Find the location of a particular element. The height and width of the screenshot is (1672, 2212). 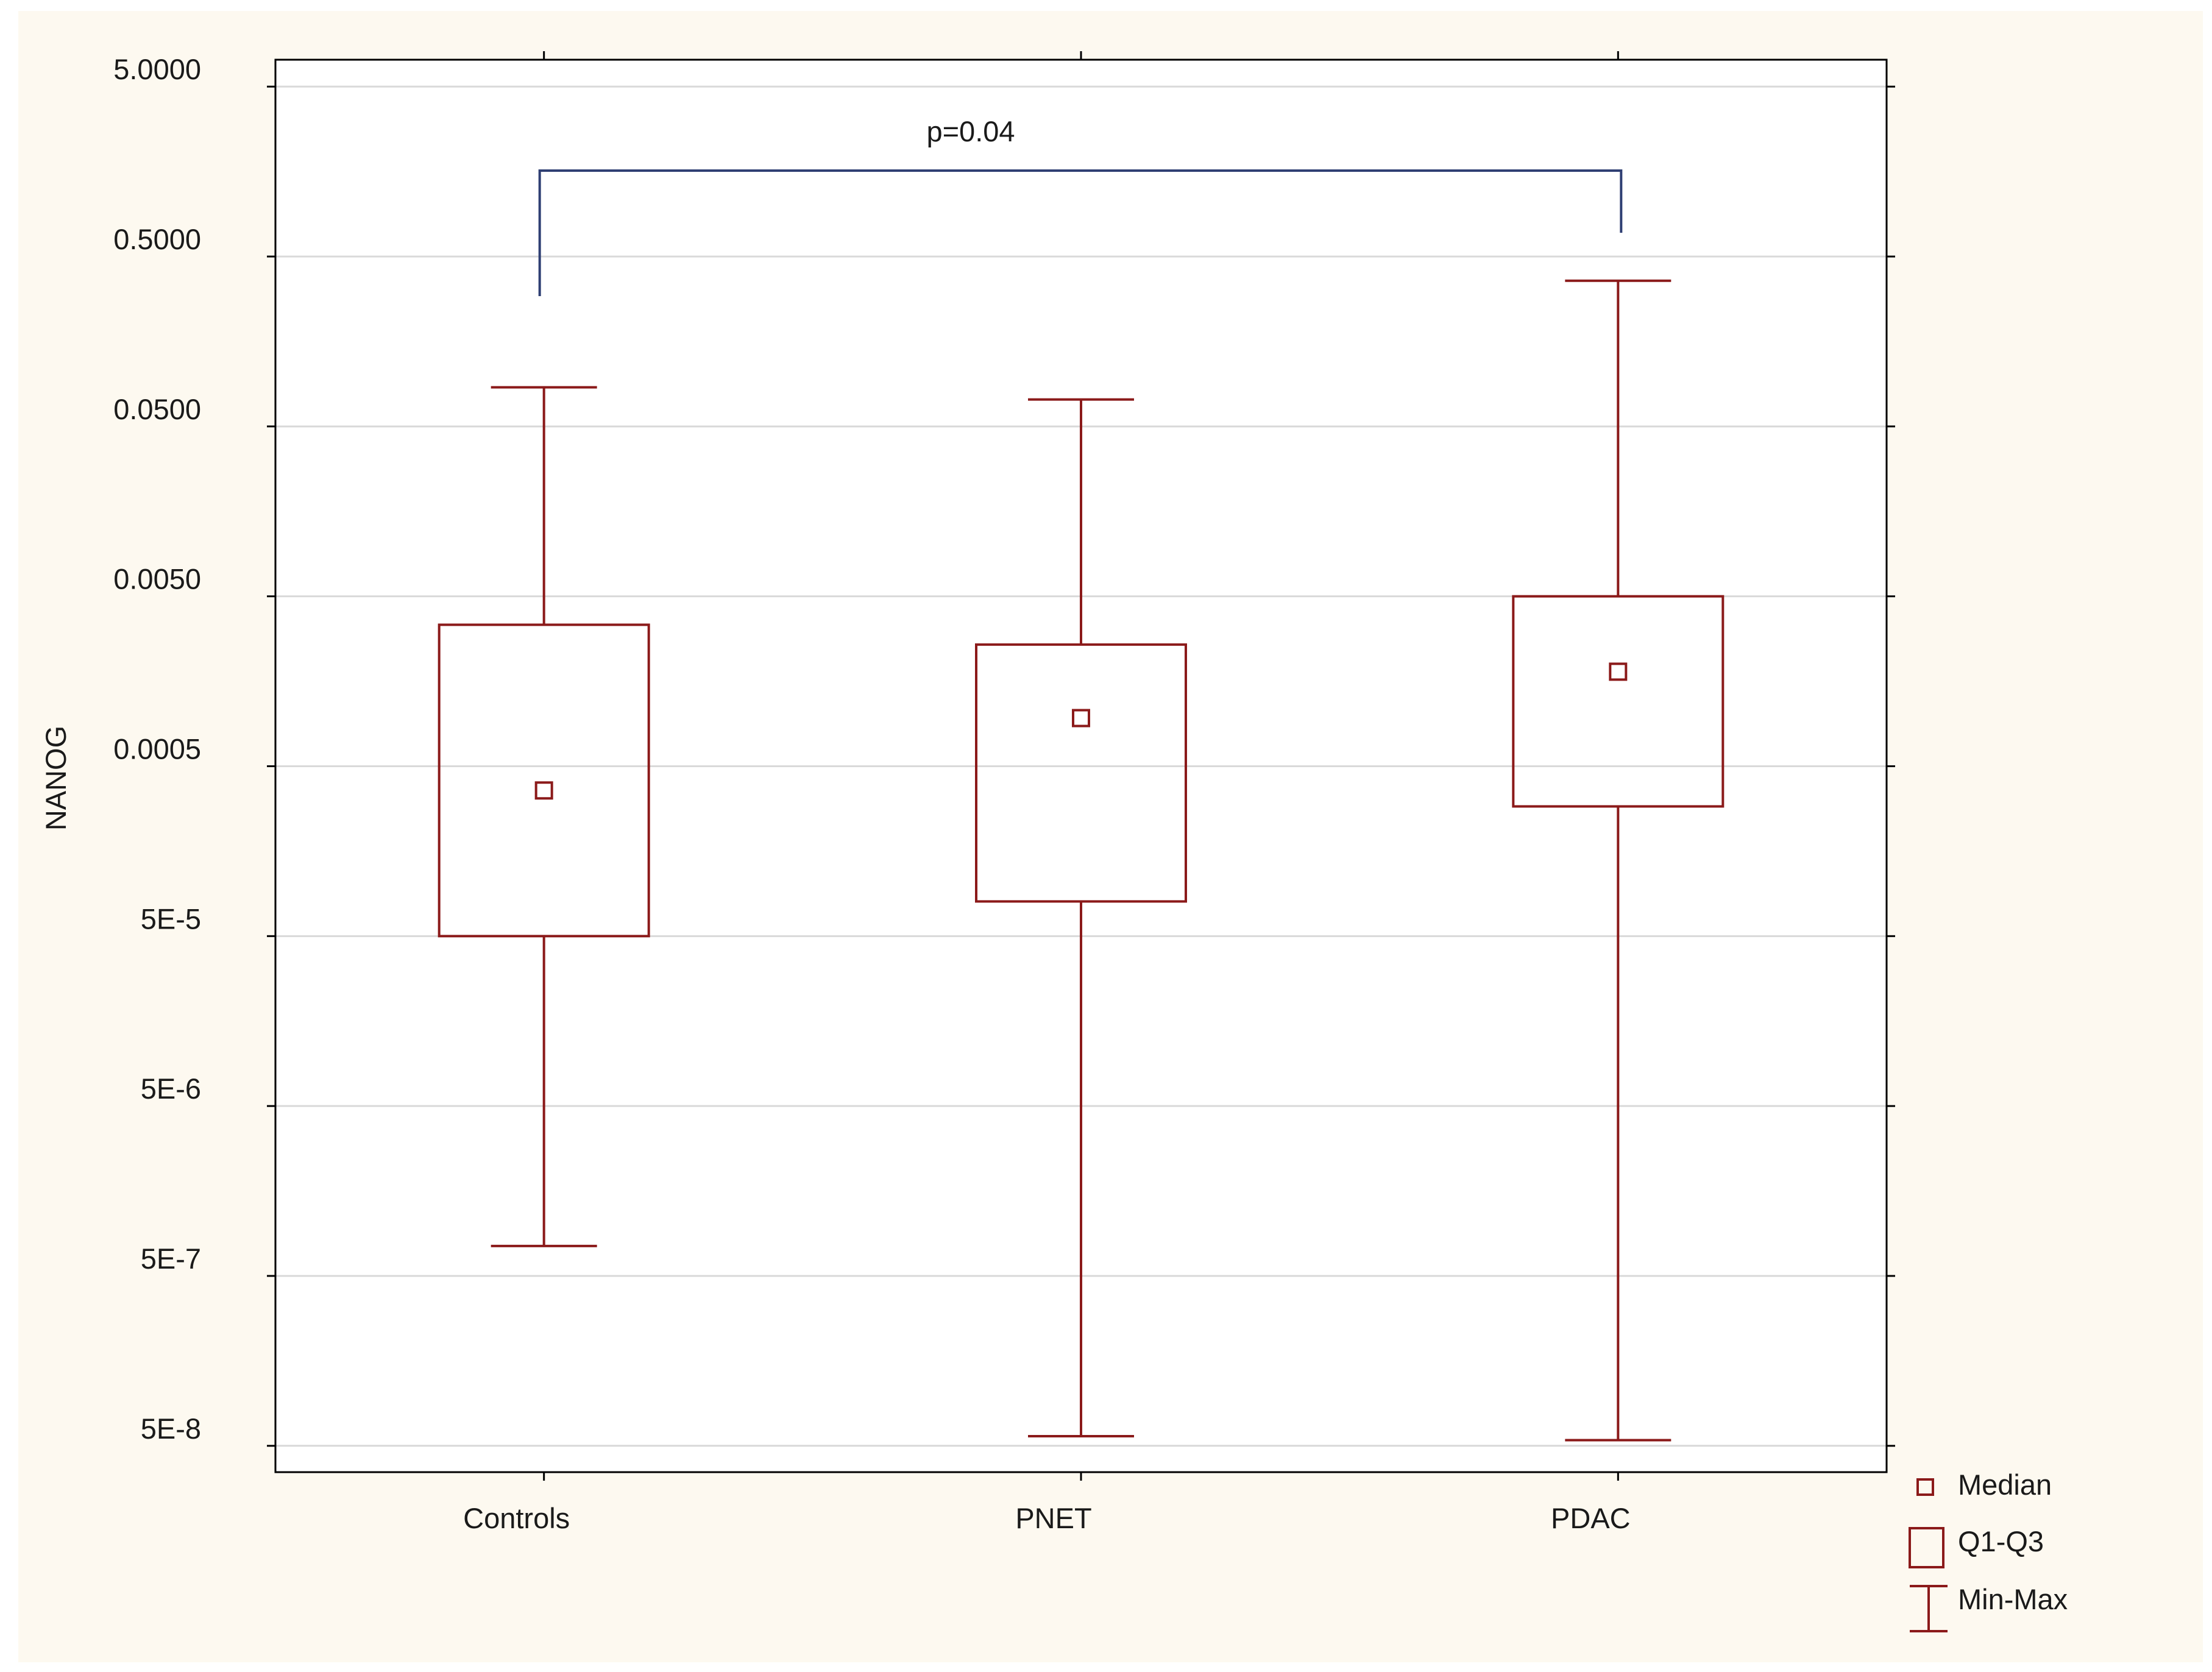

legend-median-label: Median is located at coordinates (2005, 1484).